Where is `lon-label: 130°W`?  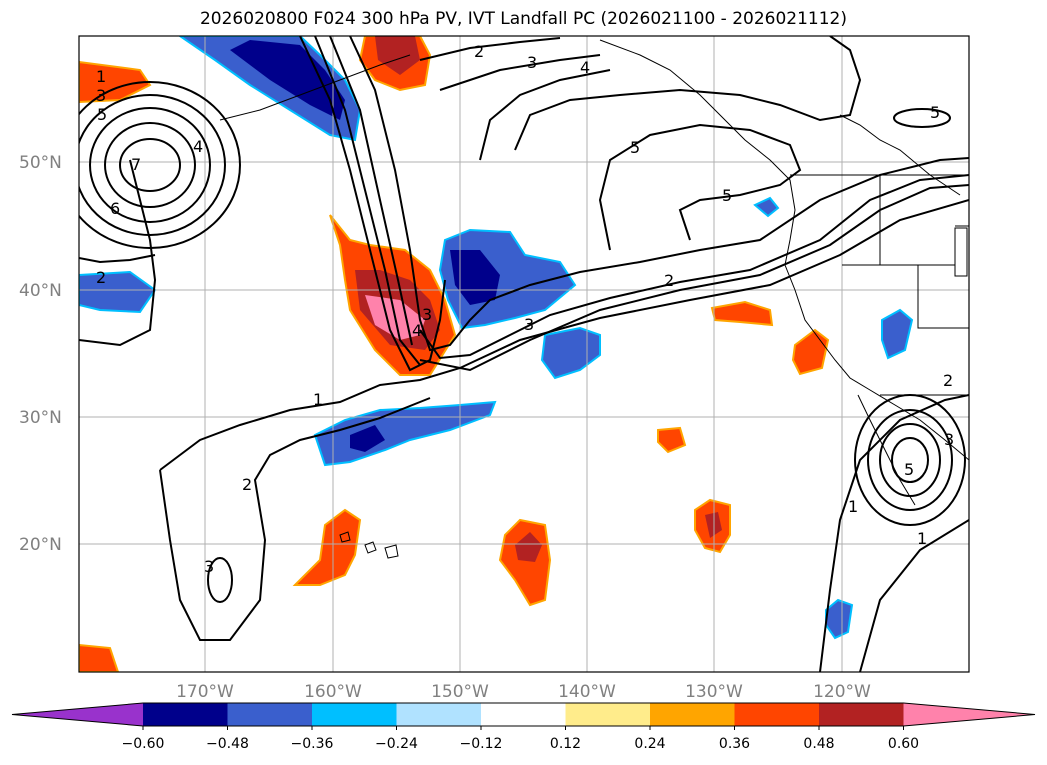 lon-label: 130°W is located at coordinates (714, 692).